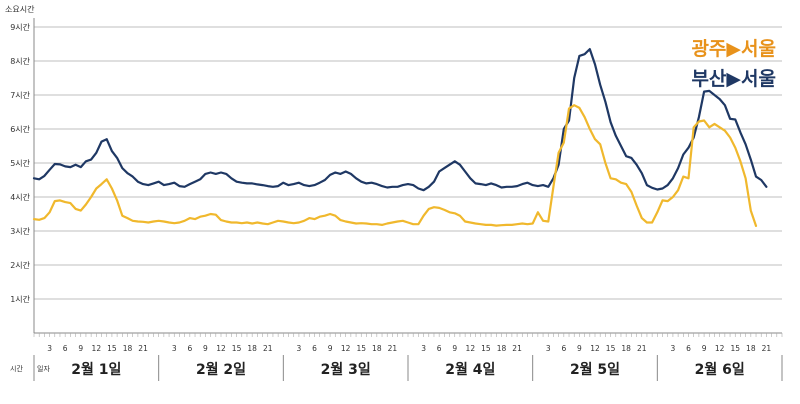 This screenshot has width=800, height=404. What do you see at coordinates (20, 129) in the screenshot?
I see `y-tick-label: 6시간` at bounding box center [20, 129].